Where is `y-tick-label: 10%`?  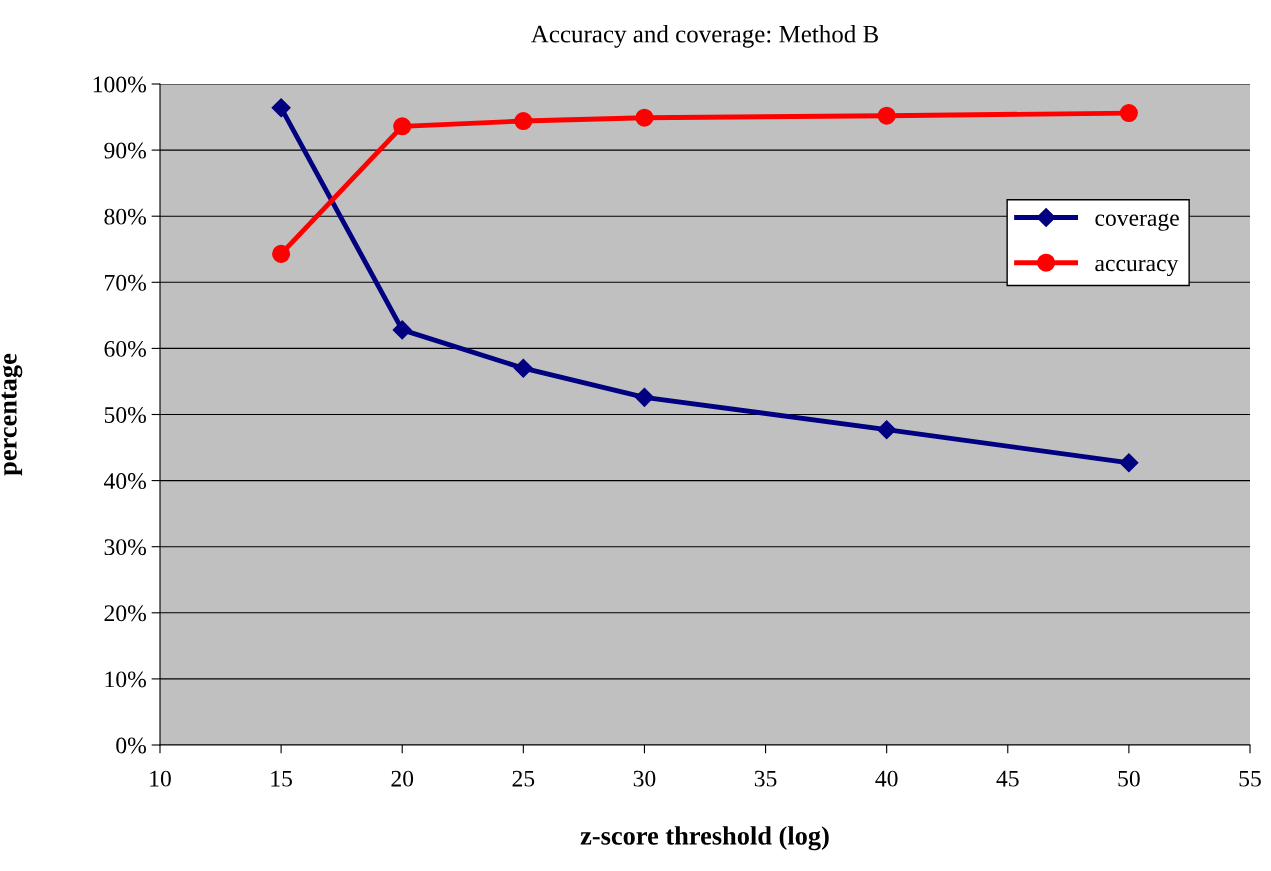 y-tick-label: 10% is located at coordinates (125, 679).